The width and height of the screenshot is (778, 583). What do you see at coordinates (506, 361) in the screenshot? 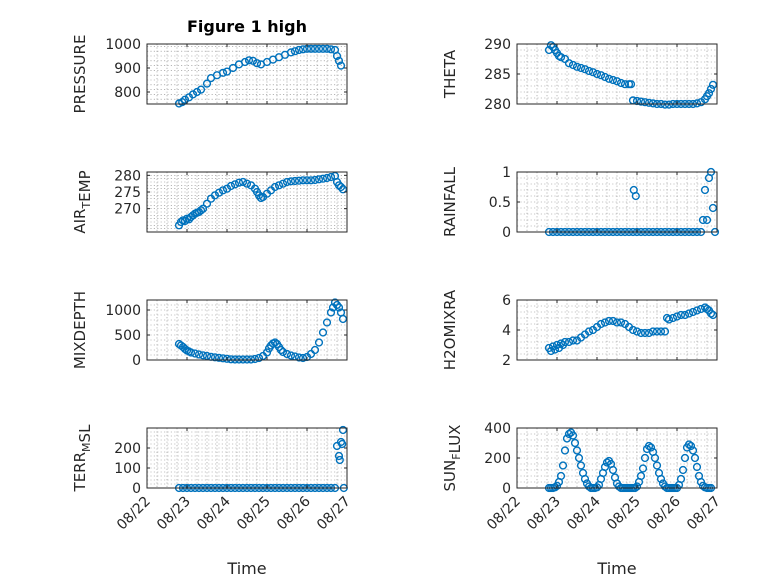
I see `y-tick-label: 2` at bounding box center [506, 361].